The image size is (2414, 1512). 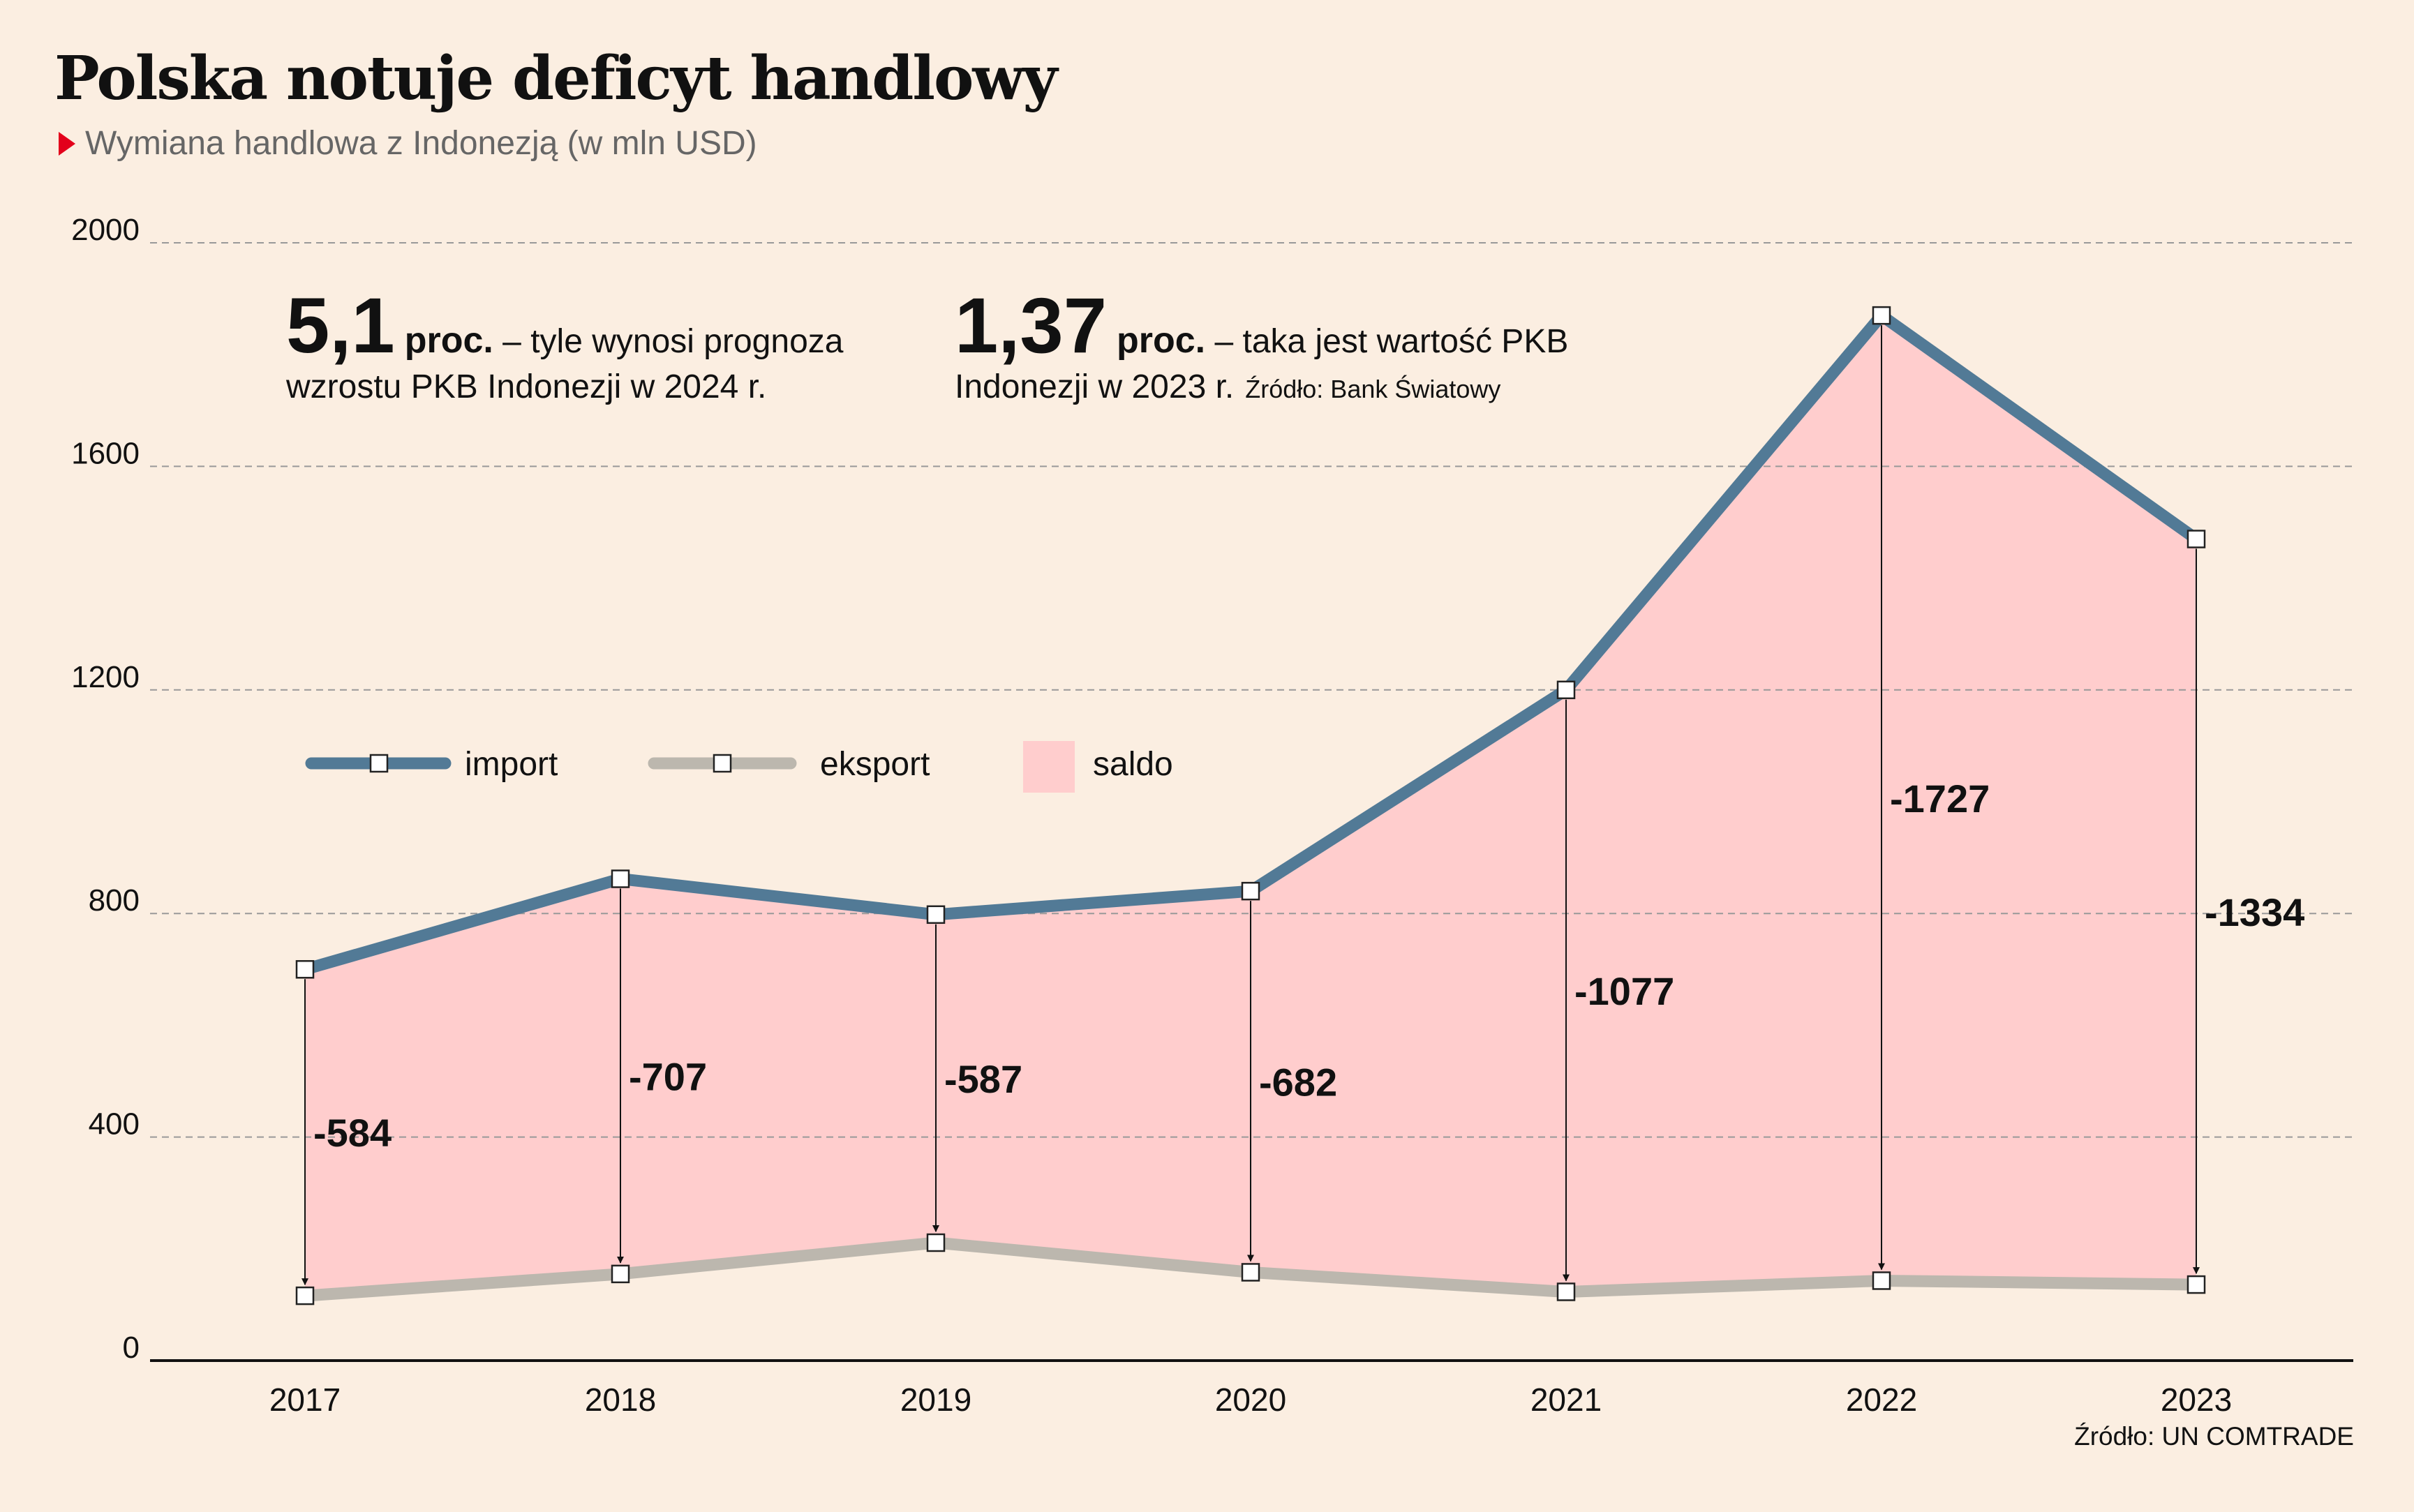 I want to click on eksport-point-2023, so click(x=2196, y=1284).